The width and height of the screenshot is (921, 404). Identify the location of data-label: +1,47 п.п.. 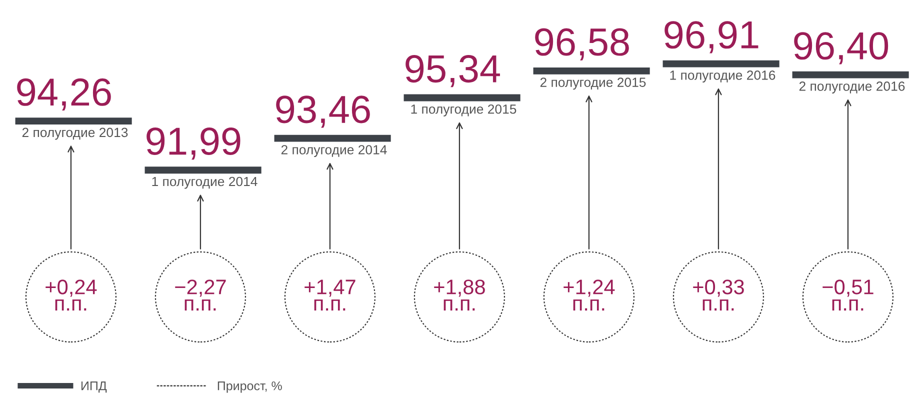
(330, 295).